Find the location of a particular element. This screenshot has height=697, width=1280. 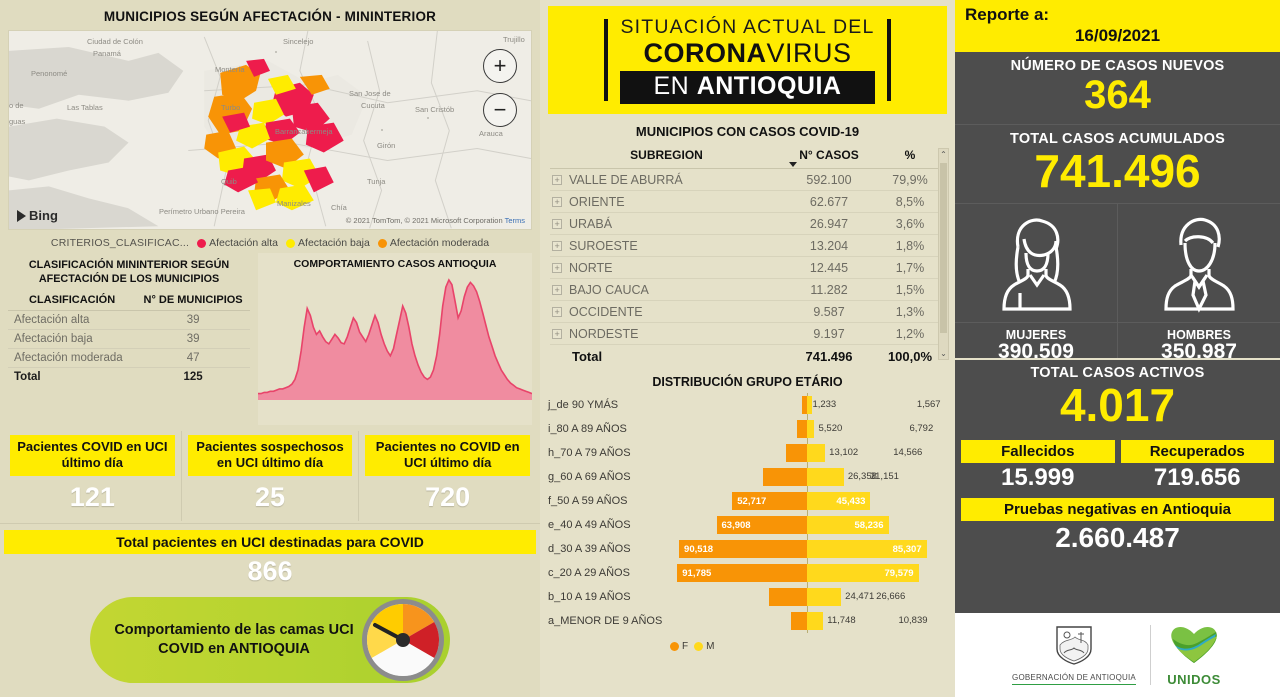

legend-item-f: F is located at coordinates (679, 646).